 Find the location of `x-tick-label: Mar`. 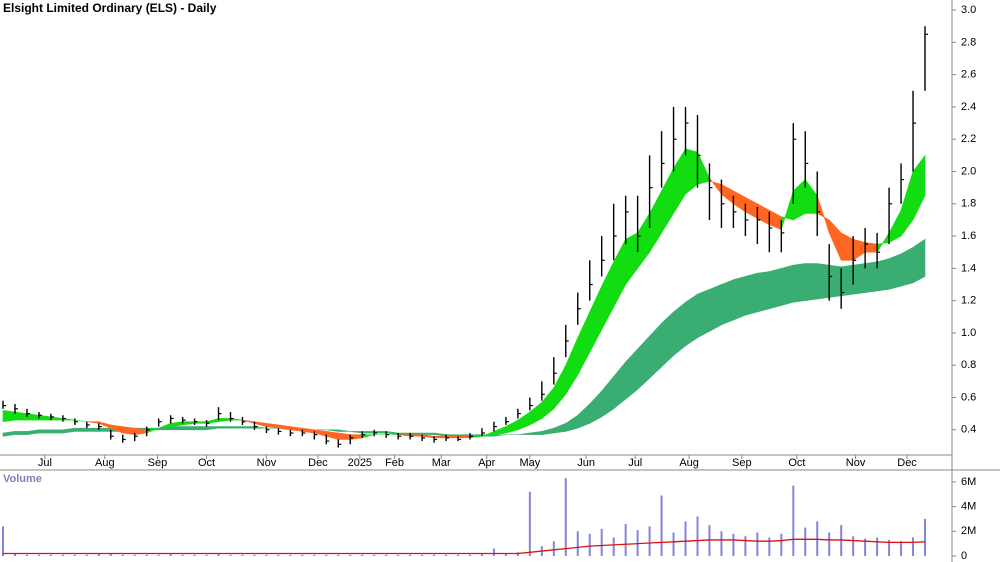

x-tick-label: Mar is located at coordinates (441, 463).